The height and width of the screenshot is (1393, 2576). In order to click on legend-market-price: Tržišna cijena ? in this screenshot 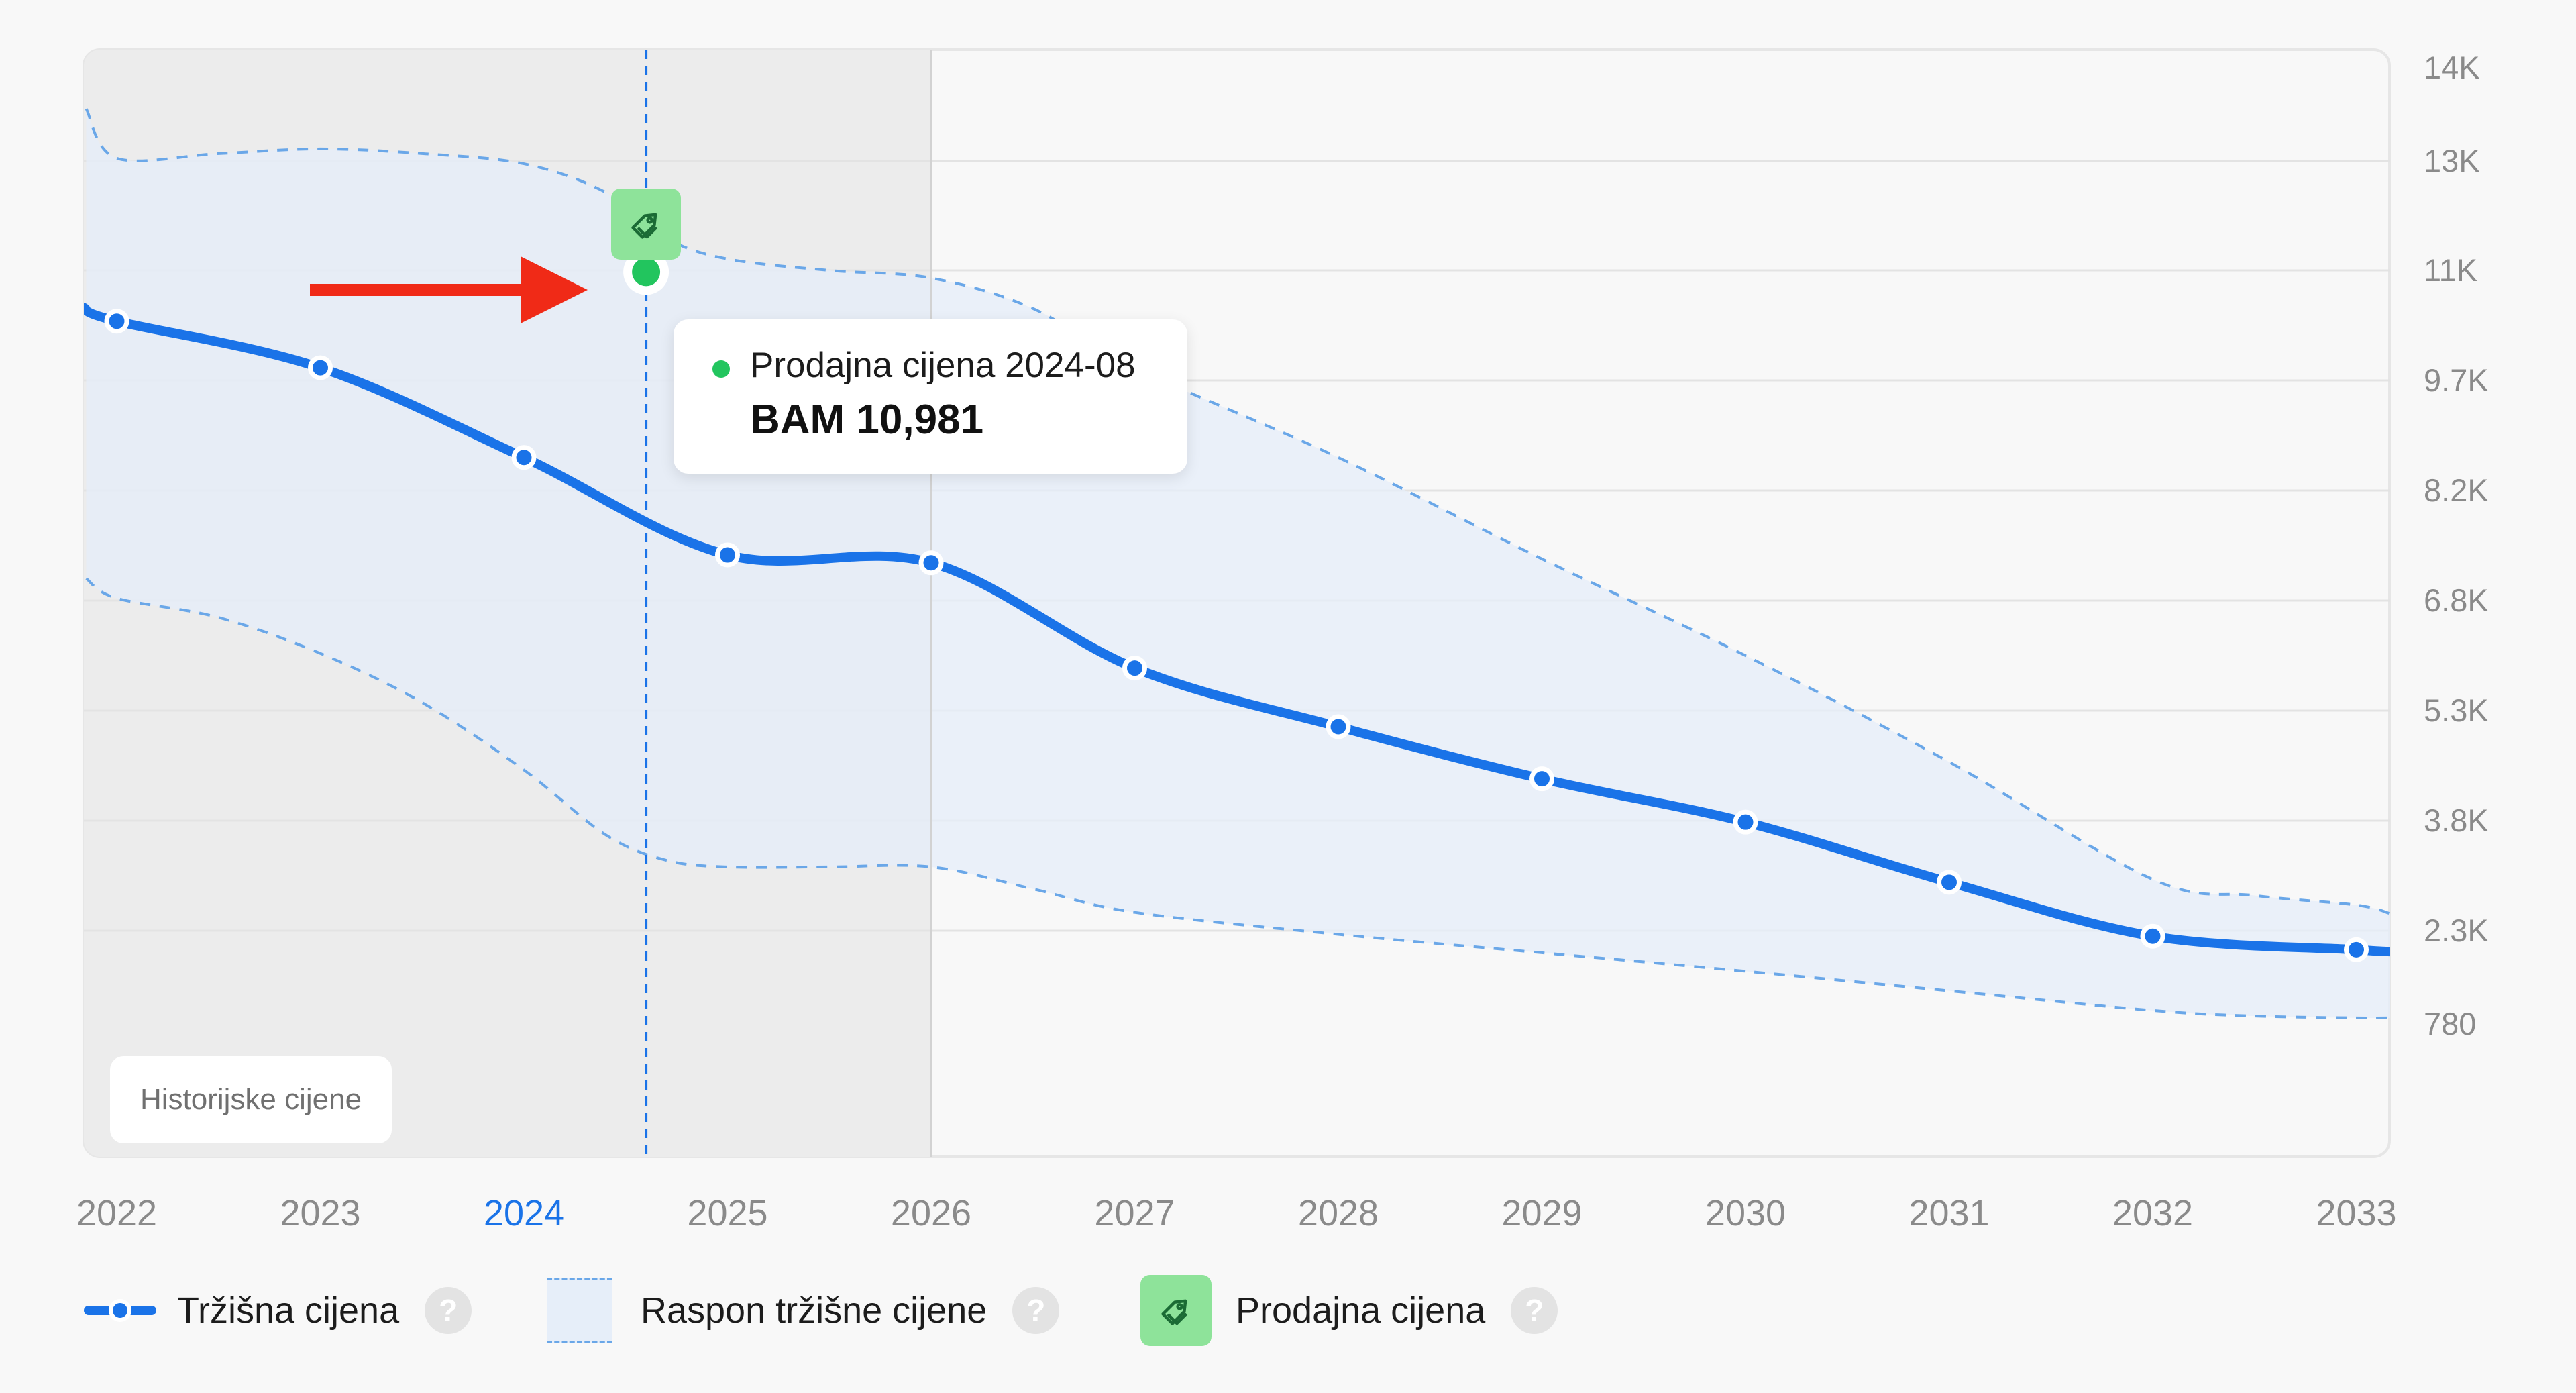, I will do `click(277, 1310)`.